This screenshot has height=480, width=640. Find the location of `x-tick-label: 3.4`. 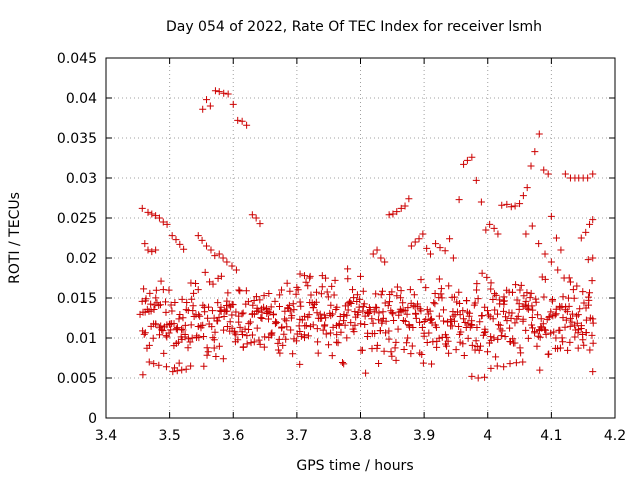

x-tick-label: 3.4 is located at coordinates (106, 436).